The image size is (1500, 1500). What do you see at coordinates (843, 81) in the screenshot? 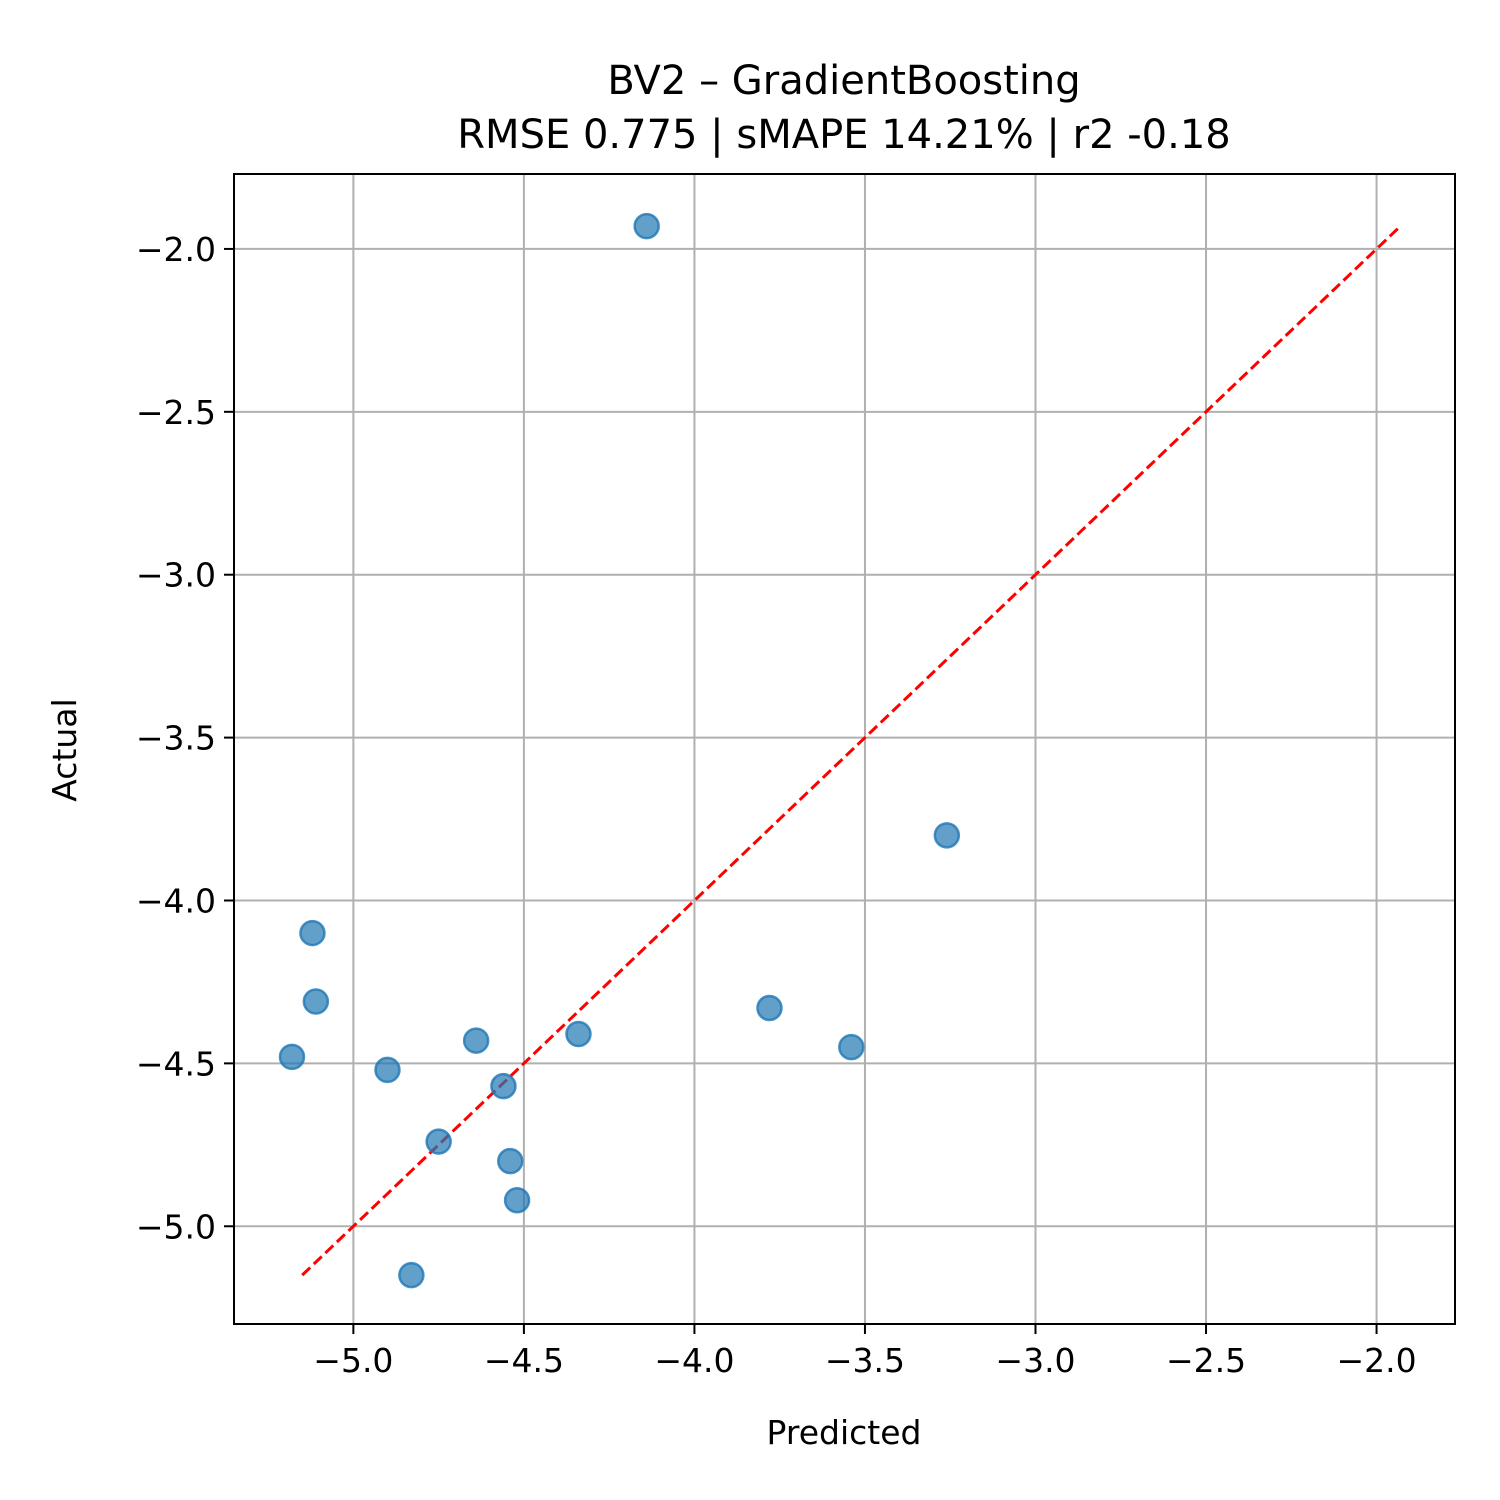
I see `chart-title-line1: BV2 – GradientBoosting` at bounding box center [843, 81].